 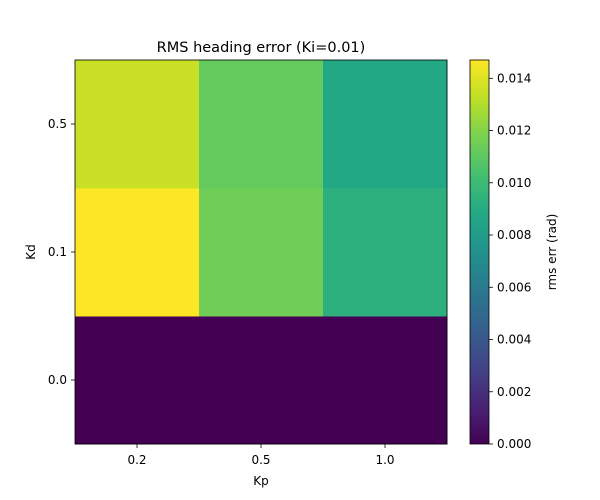 What do you see at coordinates (261, 48) in the screenshot?
I see `chart-title: RMS heading error (Ki=0.01)` at bounding box center [261, 48].